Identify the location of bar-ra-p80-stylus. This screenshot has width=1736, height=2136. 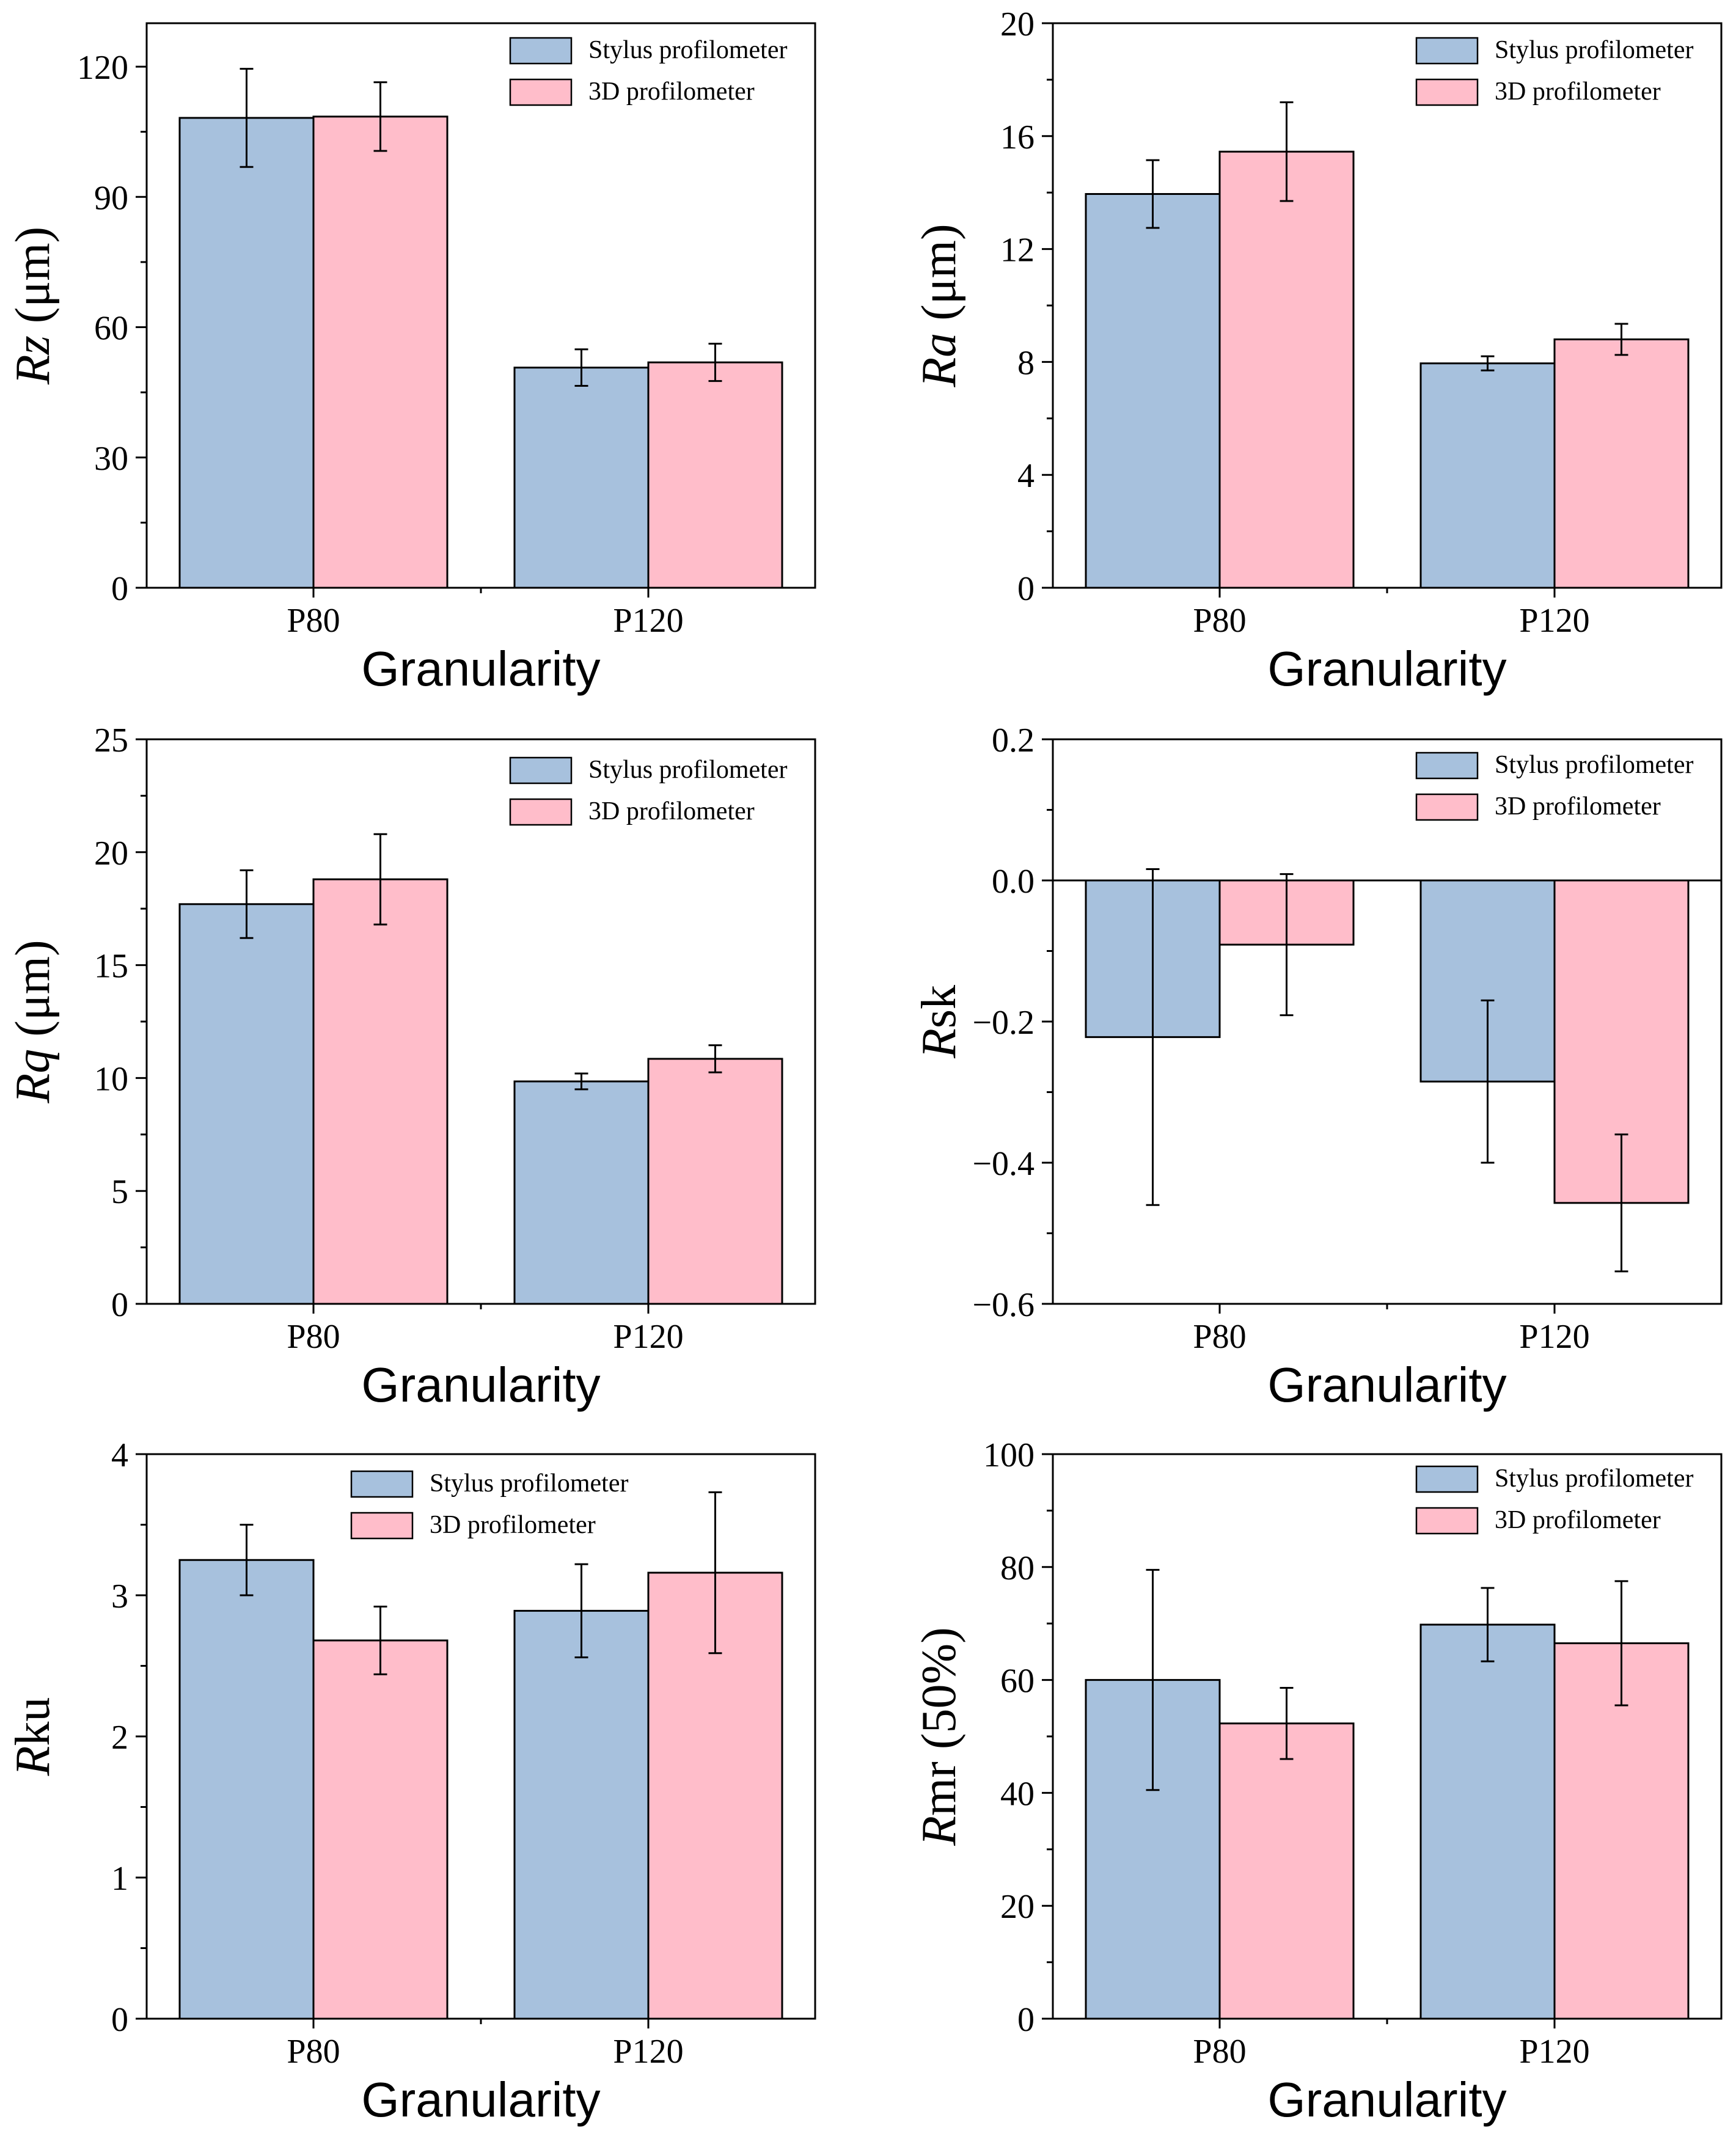
(1153, 391).